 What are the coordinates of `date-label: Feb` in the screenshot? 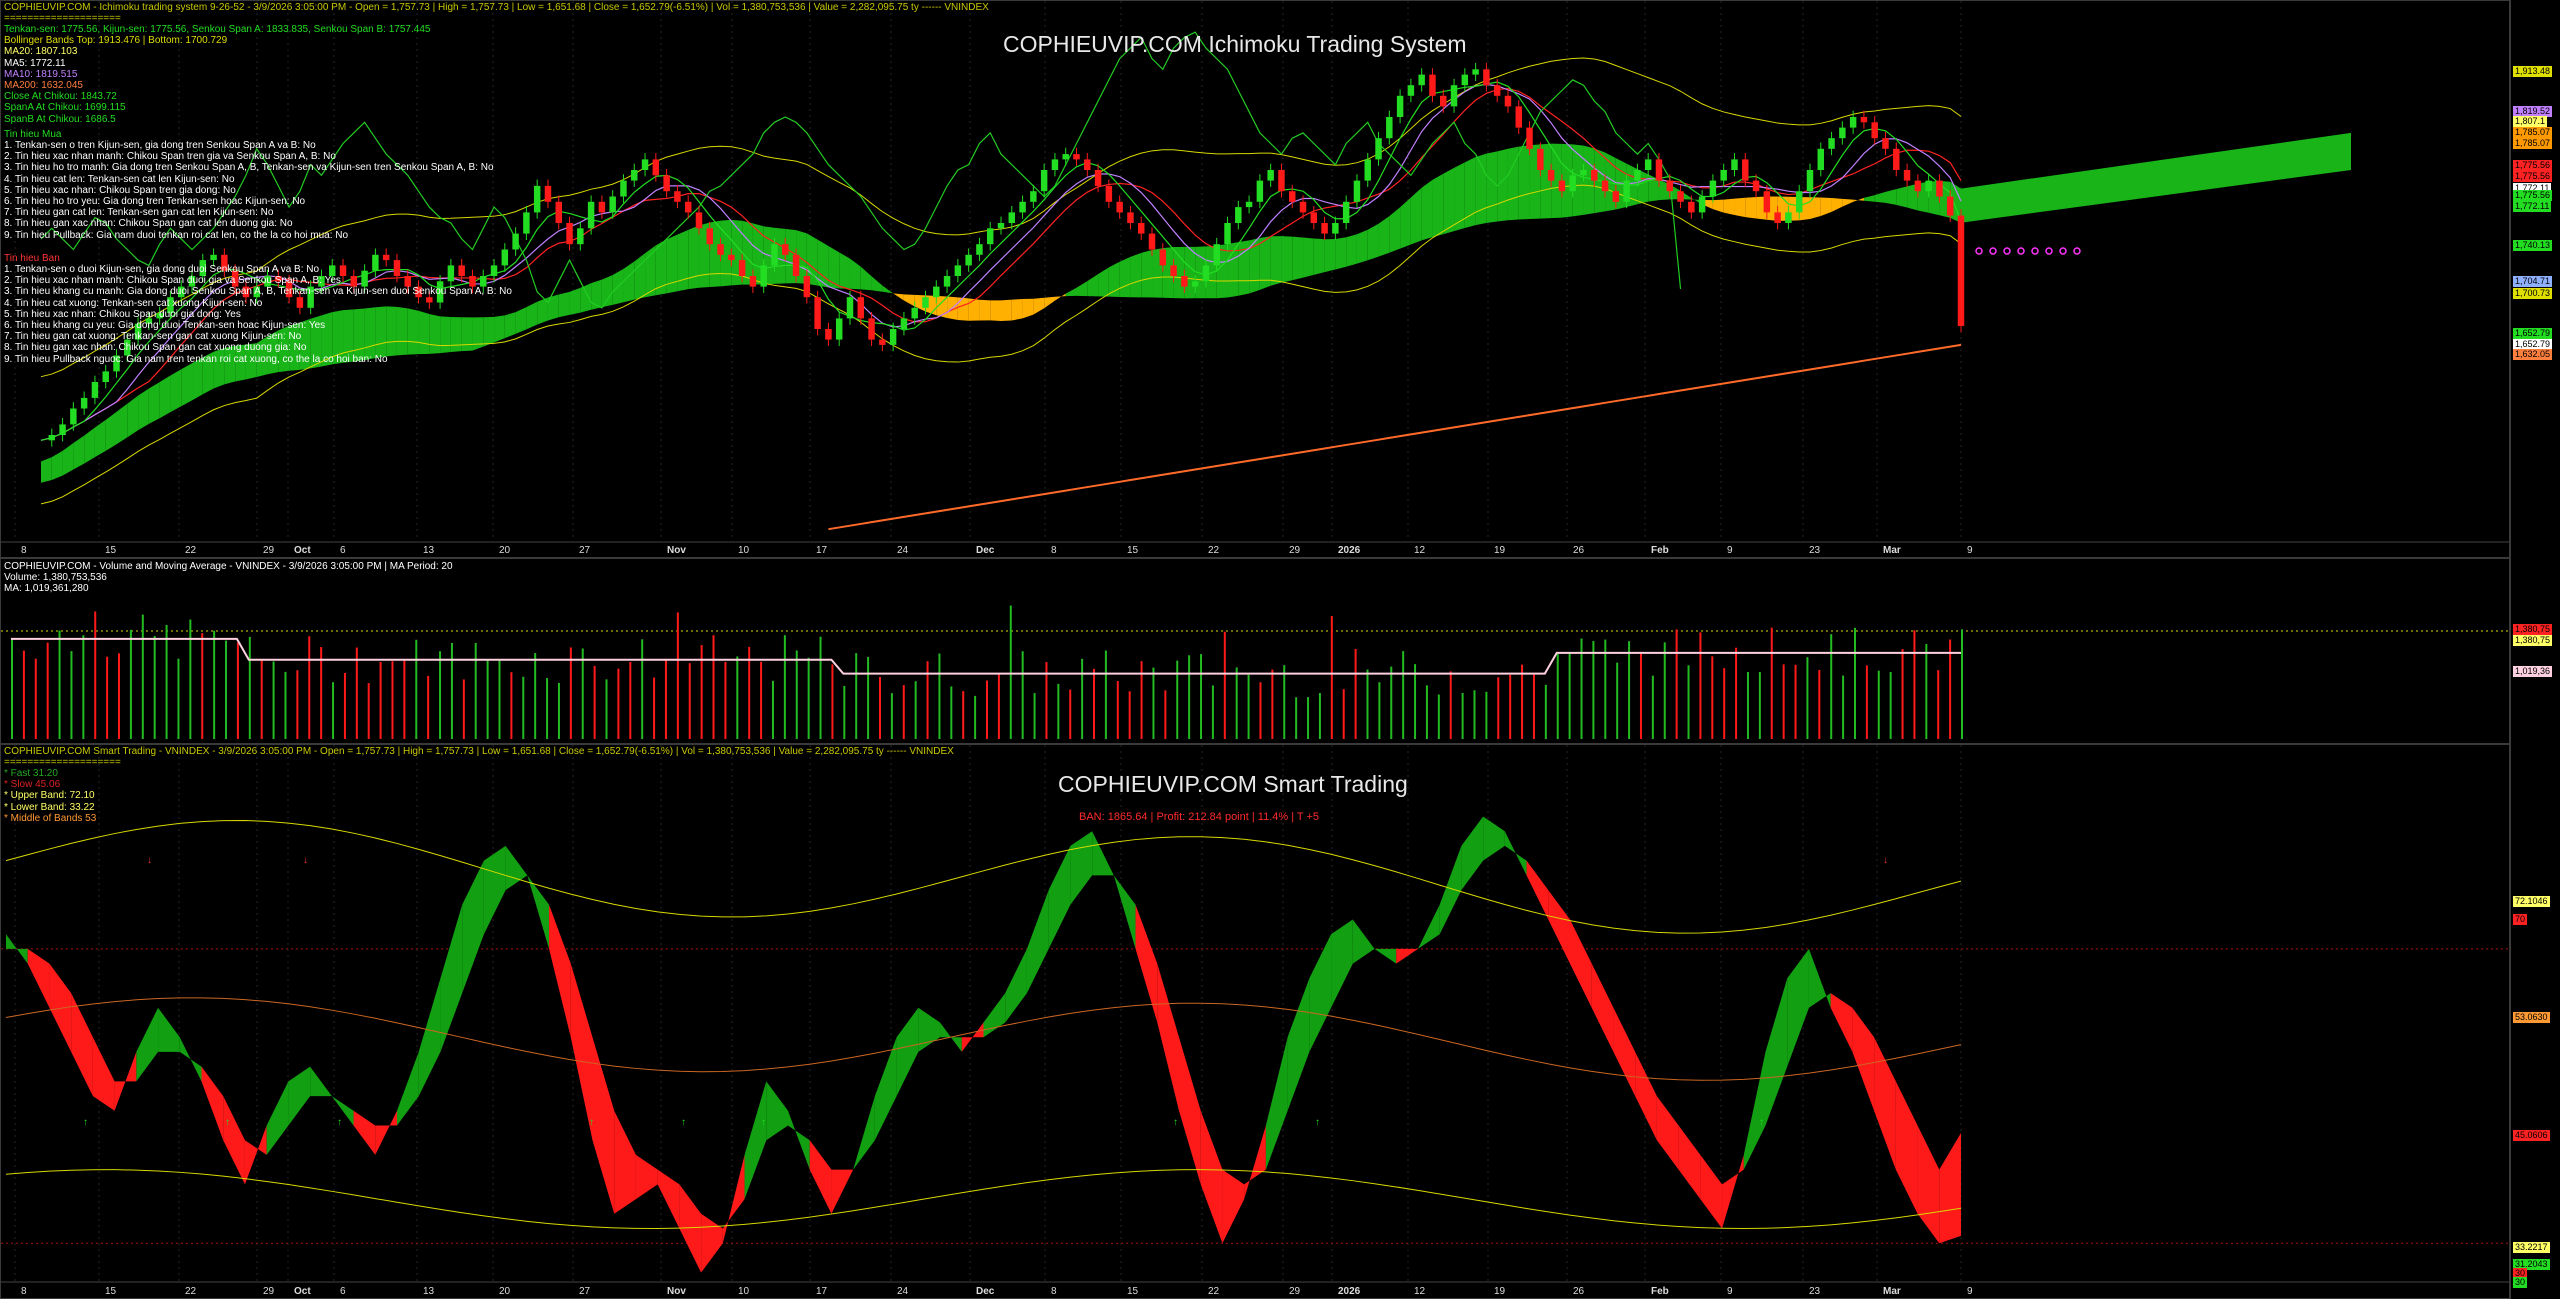 It's located at (1660, 550).